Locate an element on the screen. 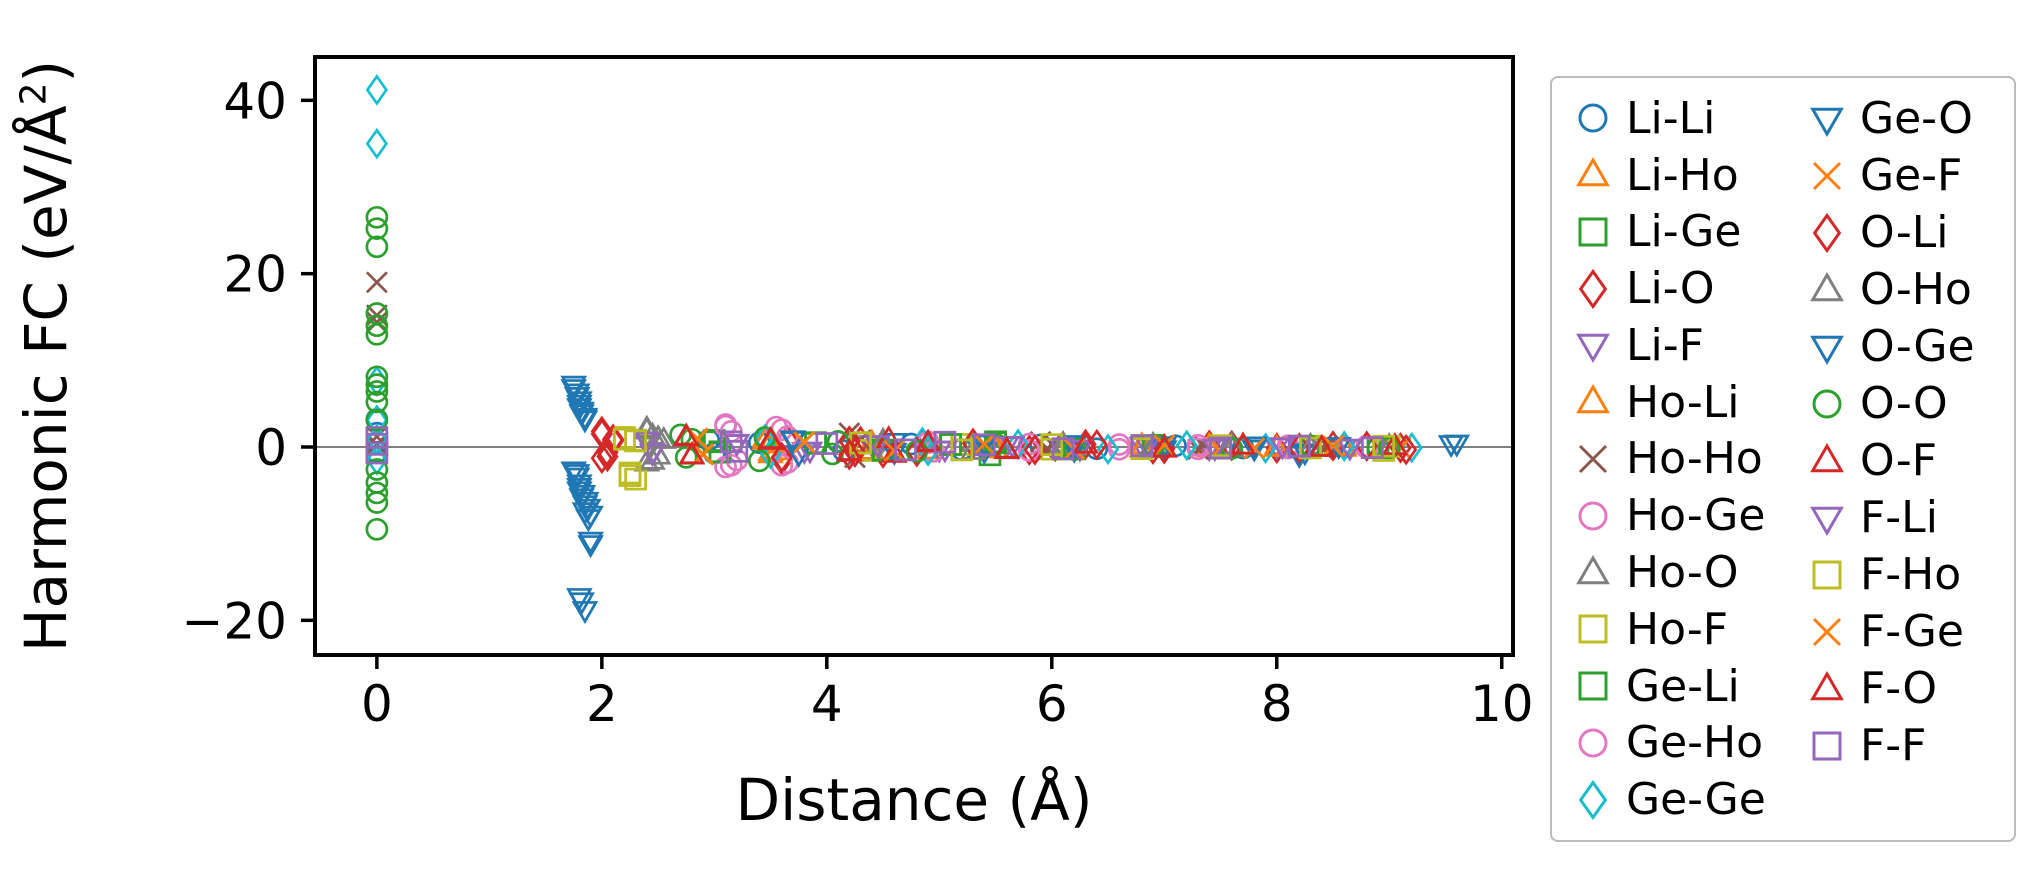 This screenshot has width=2028, height=883. legend-item-f-f: F-F is located at coordinates (1906, 745).